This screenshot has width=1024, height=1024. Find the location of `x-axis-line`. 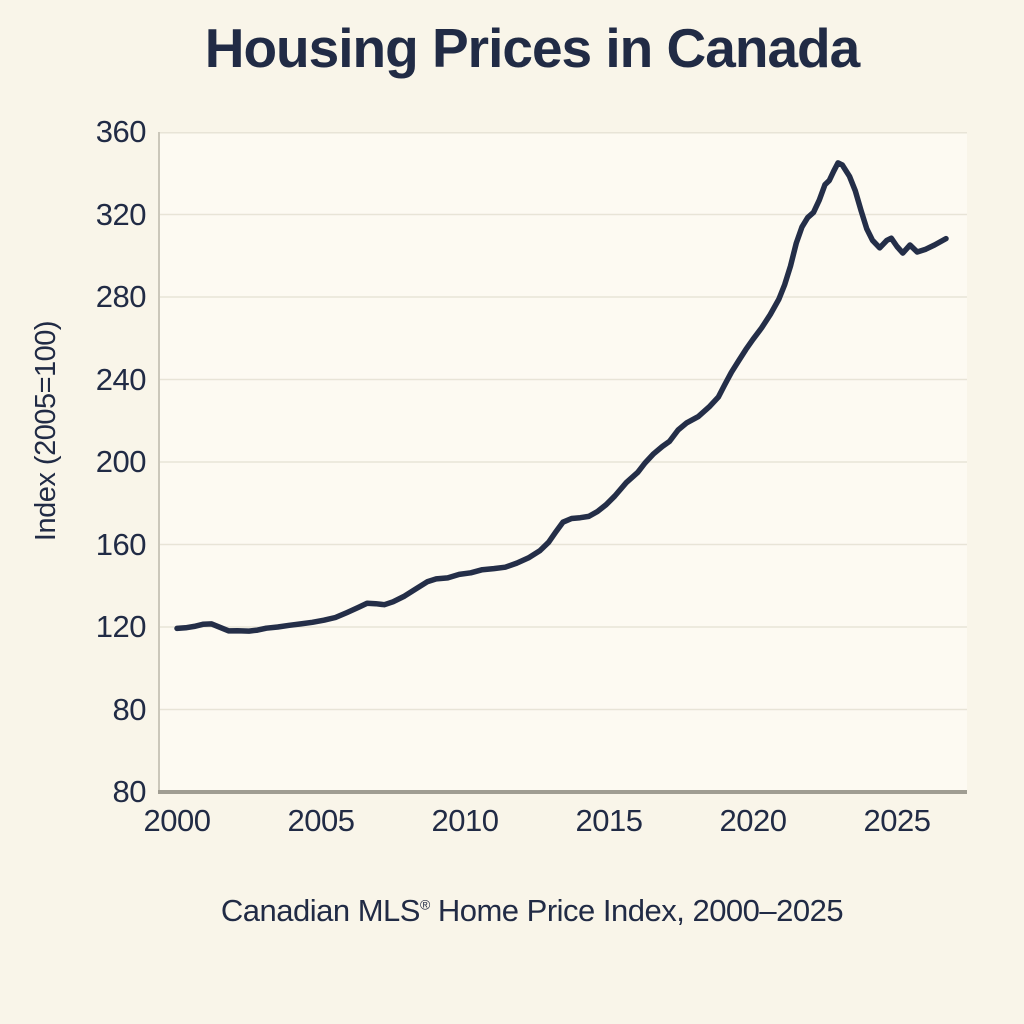

x-axis-line is located at coordinates (562, 792).